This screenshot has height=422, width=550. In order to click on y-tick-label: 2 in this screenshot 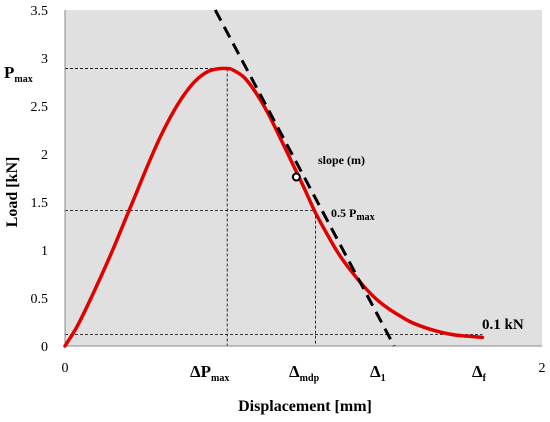, I will do `click(44, 155)`.